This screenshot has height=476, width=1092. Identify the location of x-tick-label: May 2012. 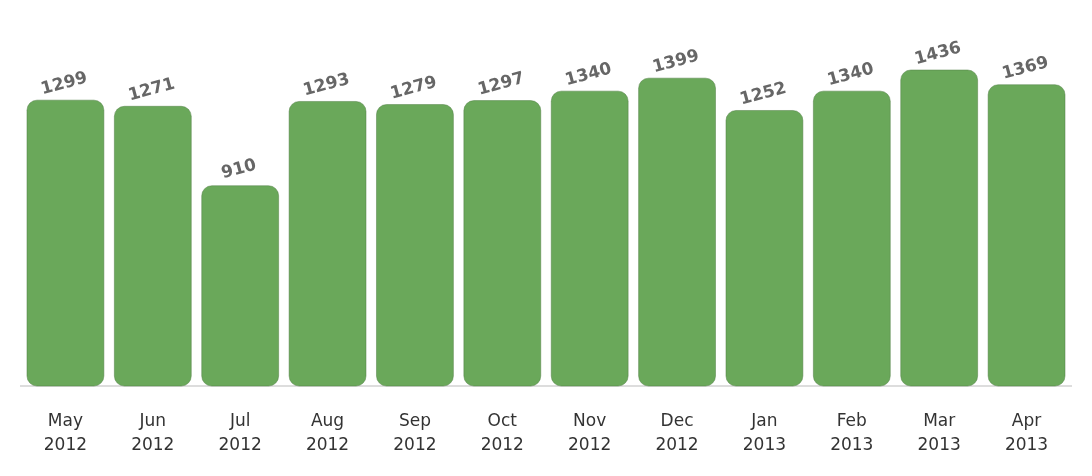
(65, 432).